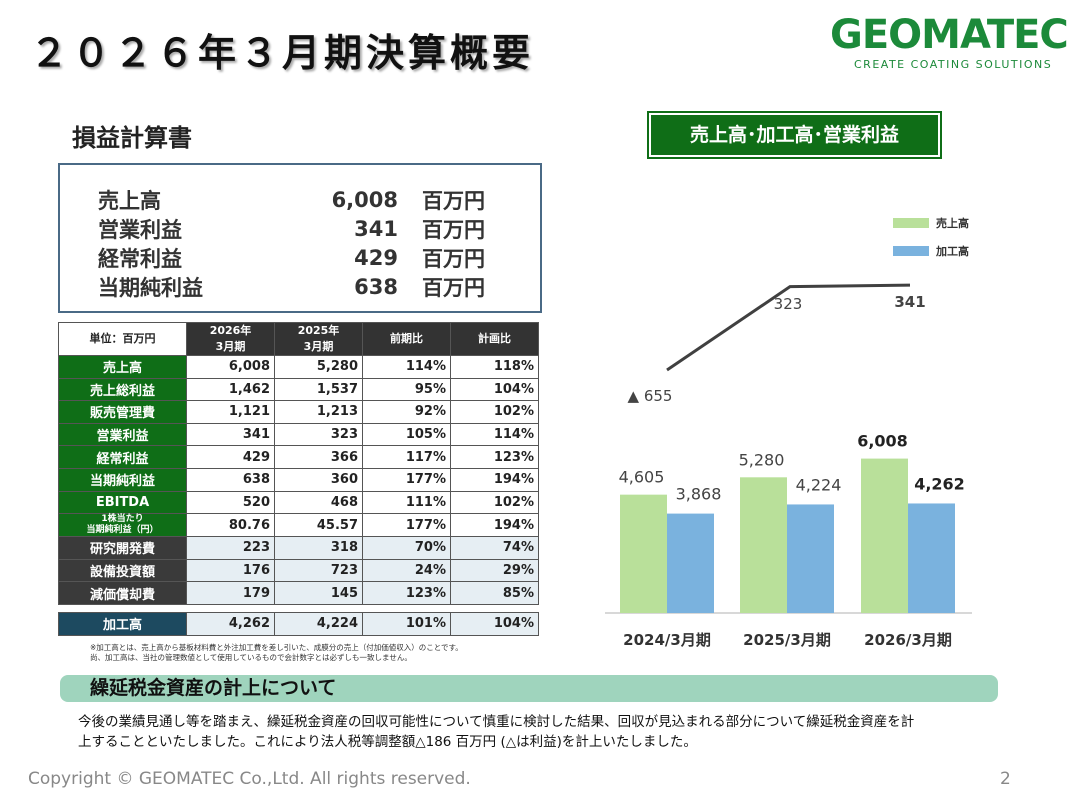  What do you see at coordinates (122, 570) in the screenshot?
I see `row-label: 設備投資額` at bounding box center [122, 570].